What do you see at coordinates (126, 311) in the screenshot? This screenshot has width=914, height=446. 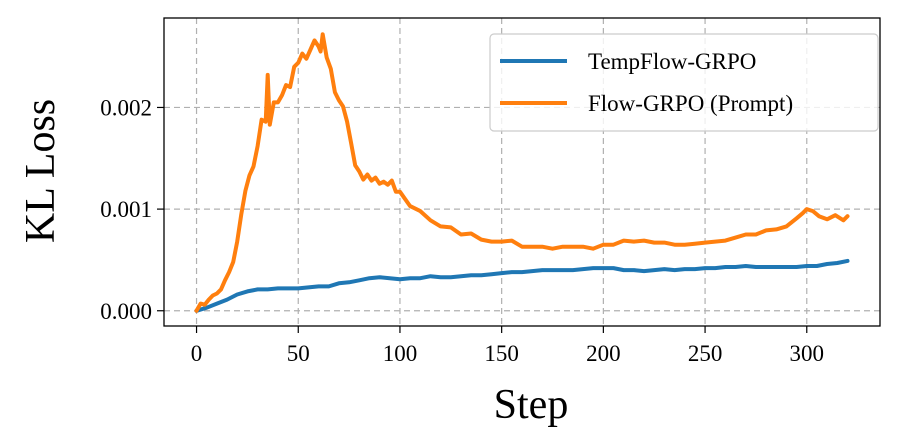 I see `y-tick-label: 0.000` at bounding box center [126, 311].